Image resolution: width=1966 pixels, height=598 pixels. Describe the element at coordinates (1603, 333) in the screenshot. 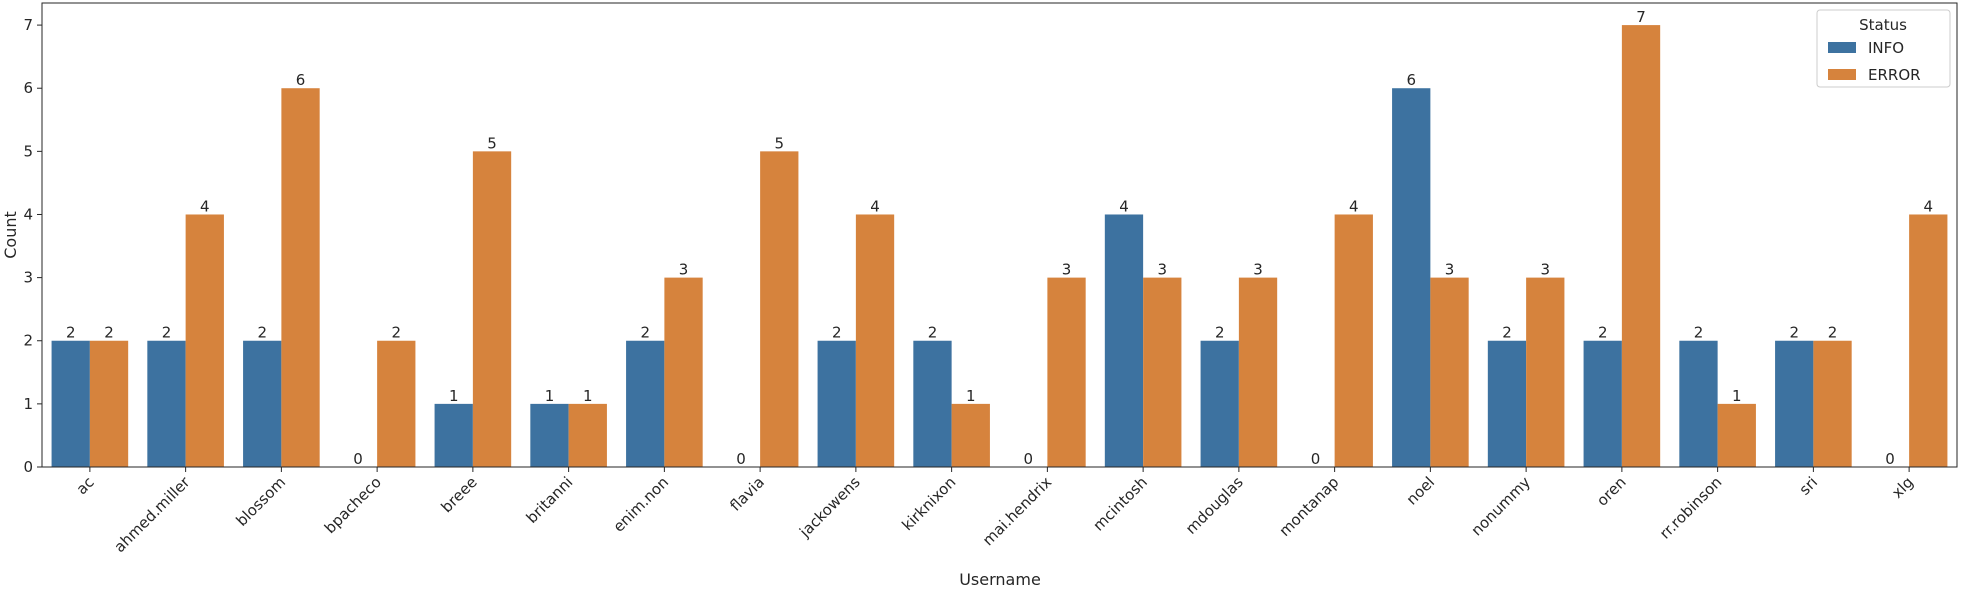

I see `data-label-info-16: 2` at that location.